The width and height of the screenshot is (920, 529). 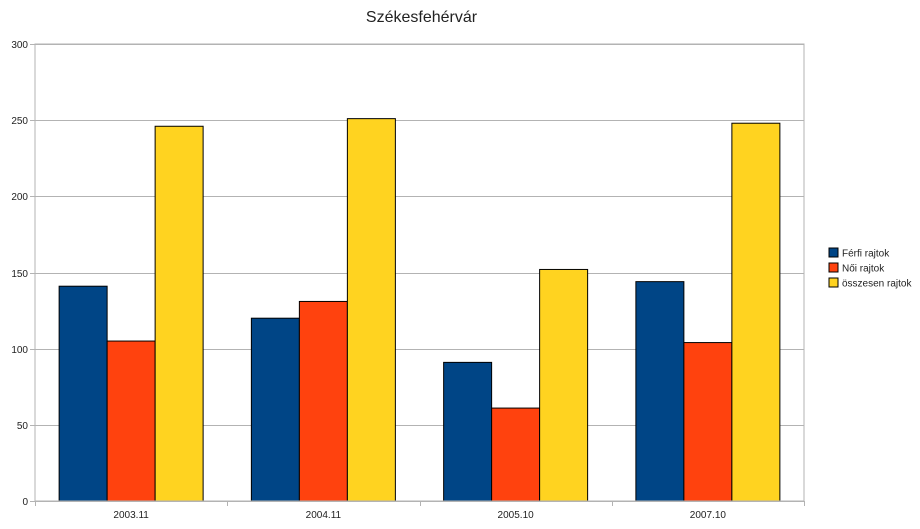 What do you see at coordinates (756, 312) in the screenshot?
I see `bar-2007.10-2` at bounding box center [756, 312].